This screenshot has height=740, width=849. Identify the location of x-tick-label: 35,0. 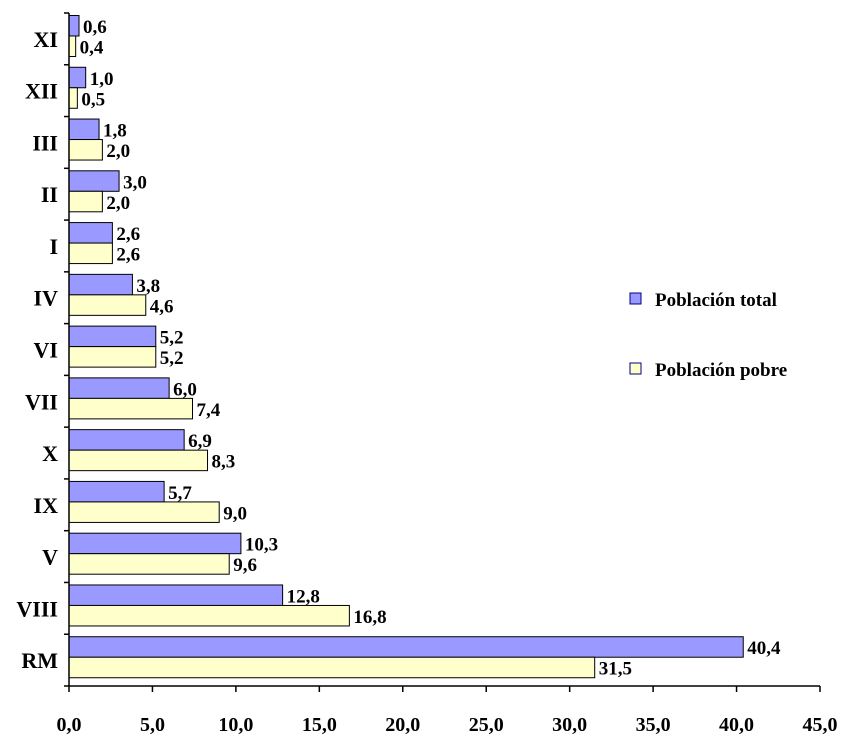
(653, 725).